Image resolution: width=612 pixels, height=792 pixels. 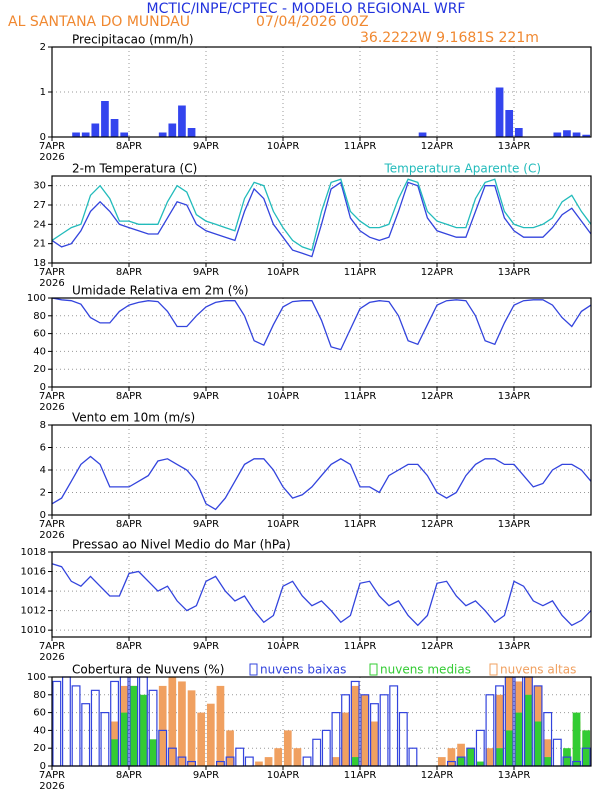 What do you see at coordinates (181, 545) in the screenshot?
I see `panel-title: Pressao ao Nivel Medio do Mar (hPa)` at bounding box center [181, 545].